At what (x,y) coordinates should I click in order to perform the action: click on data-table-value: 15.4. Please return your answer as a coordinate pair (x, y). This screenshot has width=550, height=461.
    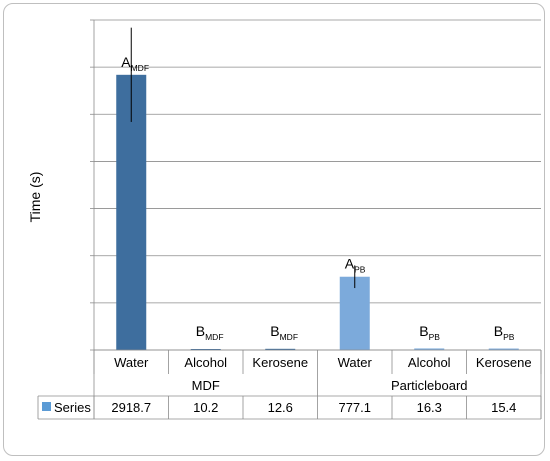
    Looking at the image, I should click on (503, 407).